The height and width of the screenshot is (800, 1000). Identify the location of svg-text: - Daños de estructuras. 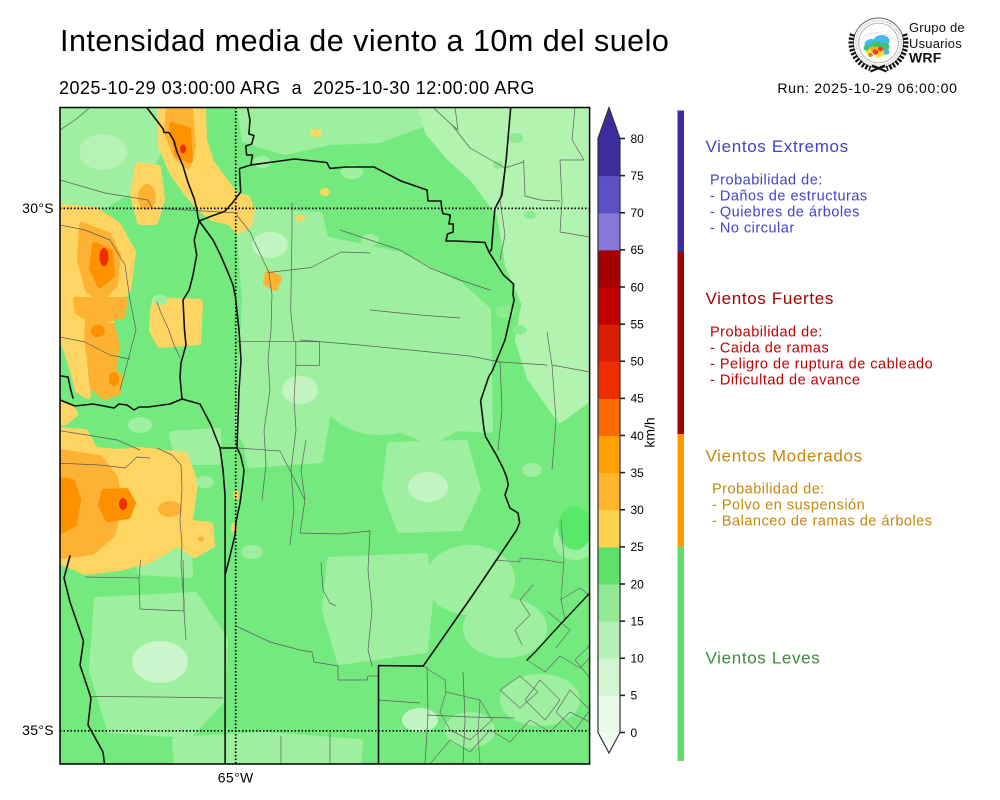
(789, 197).